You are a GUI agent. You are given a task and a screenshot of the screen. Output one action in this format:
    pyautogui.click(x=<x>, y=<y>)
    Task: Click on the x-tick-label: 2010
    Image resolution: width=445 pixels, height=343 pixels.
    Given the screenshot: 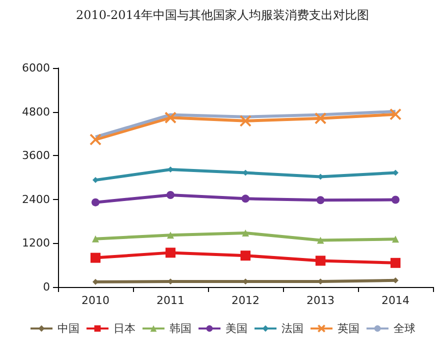 What is the action you would take?
    pyautogui.click(x=96, y=300)
    